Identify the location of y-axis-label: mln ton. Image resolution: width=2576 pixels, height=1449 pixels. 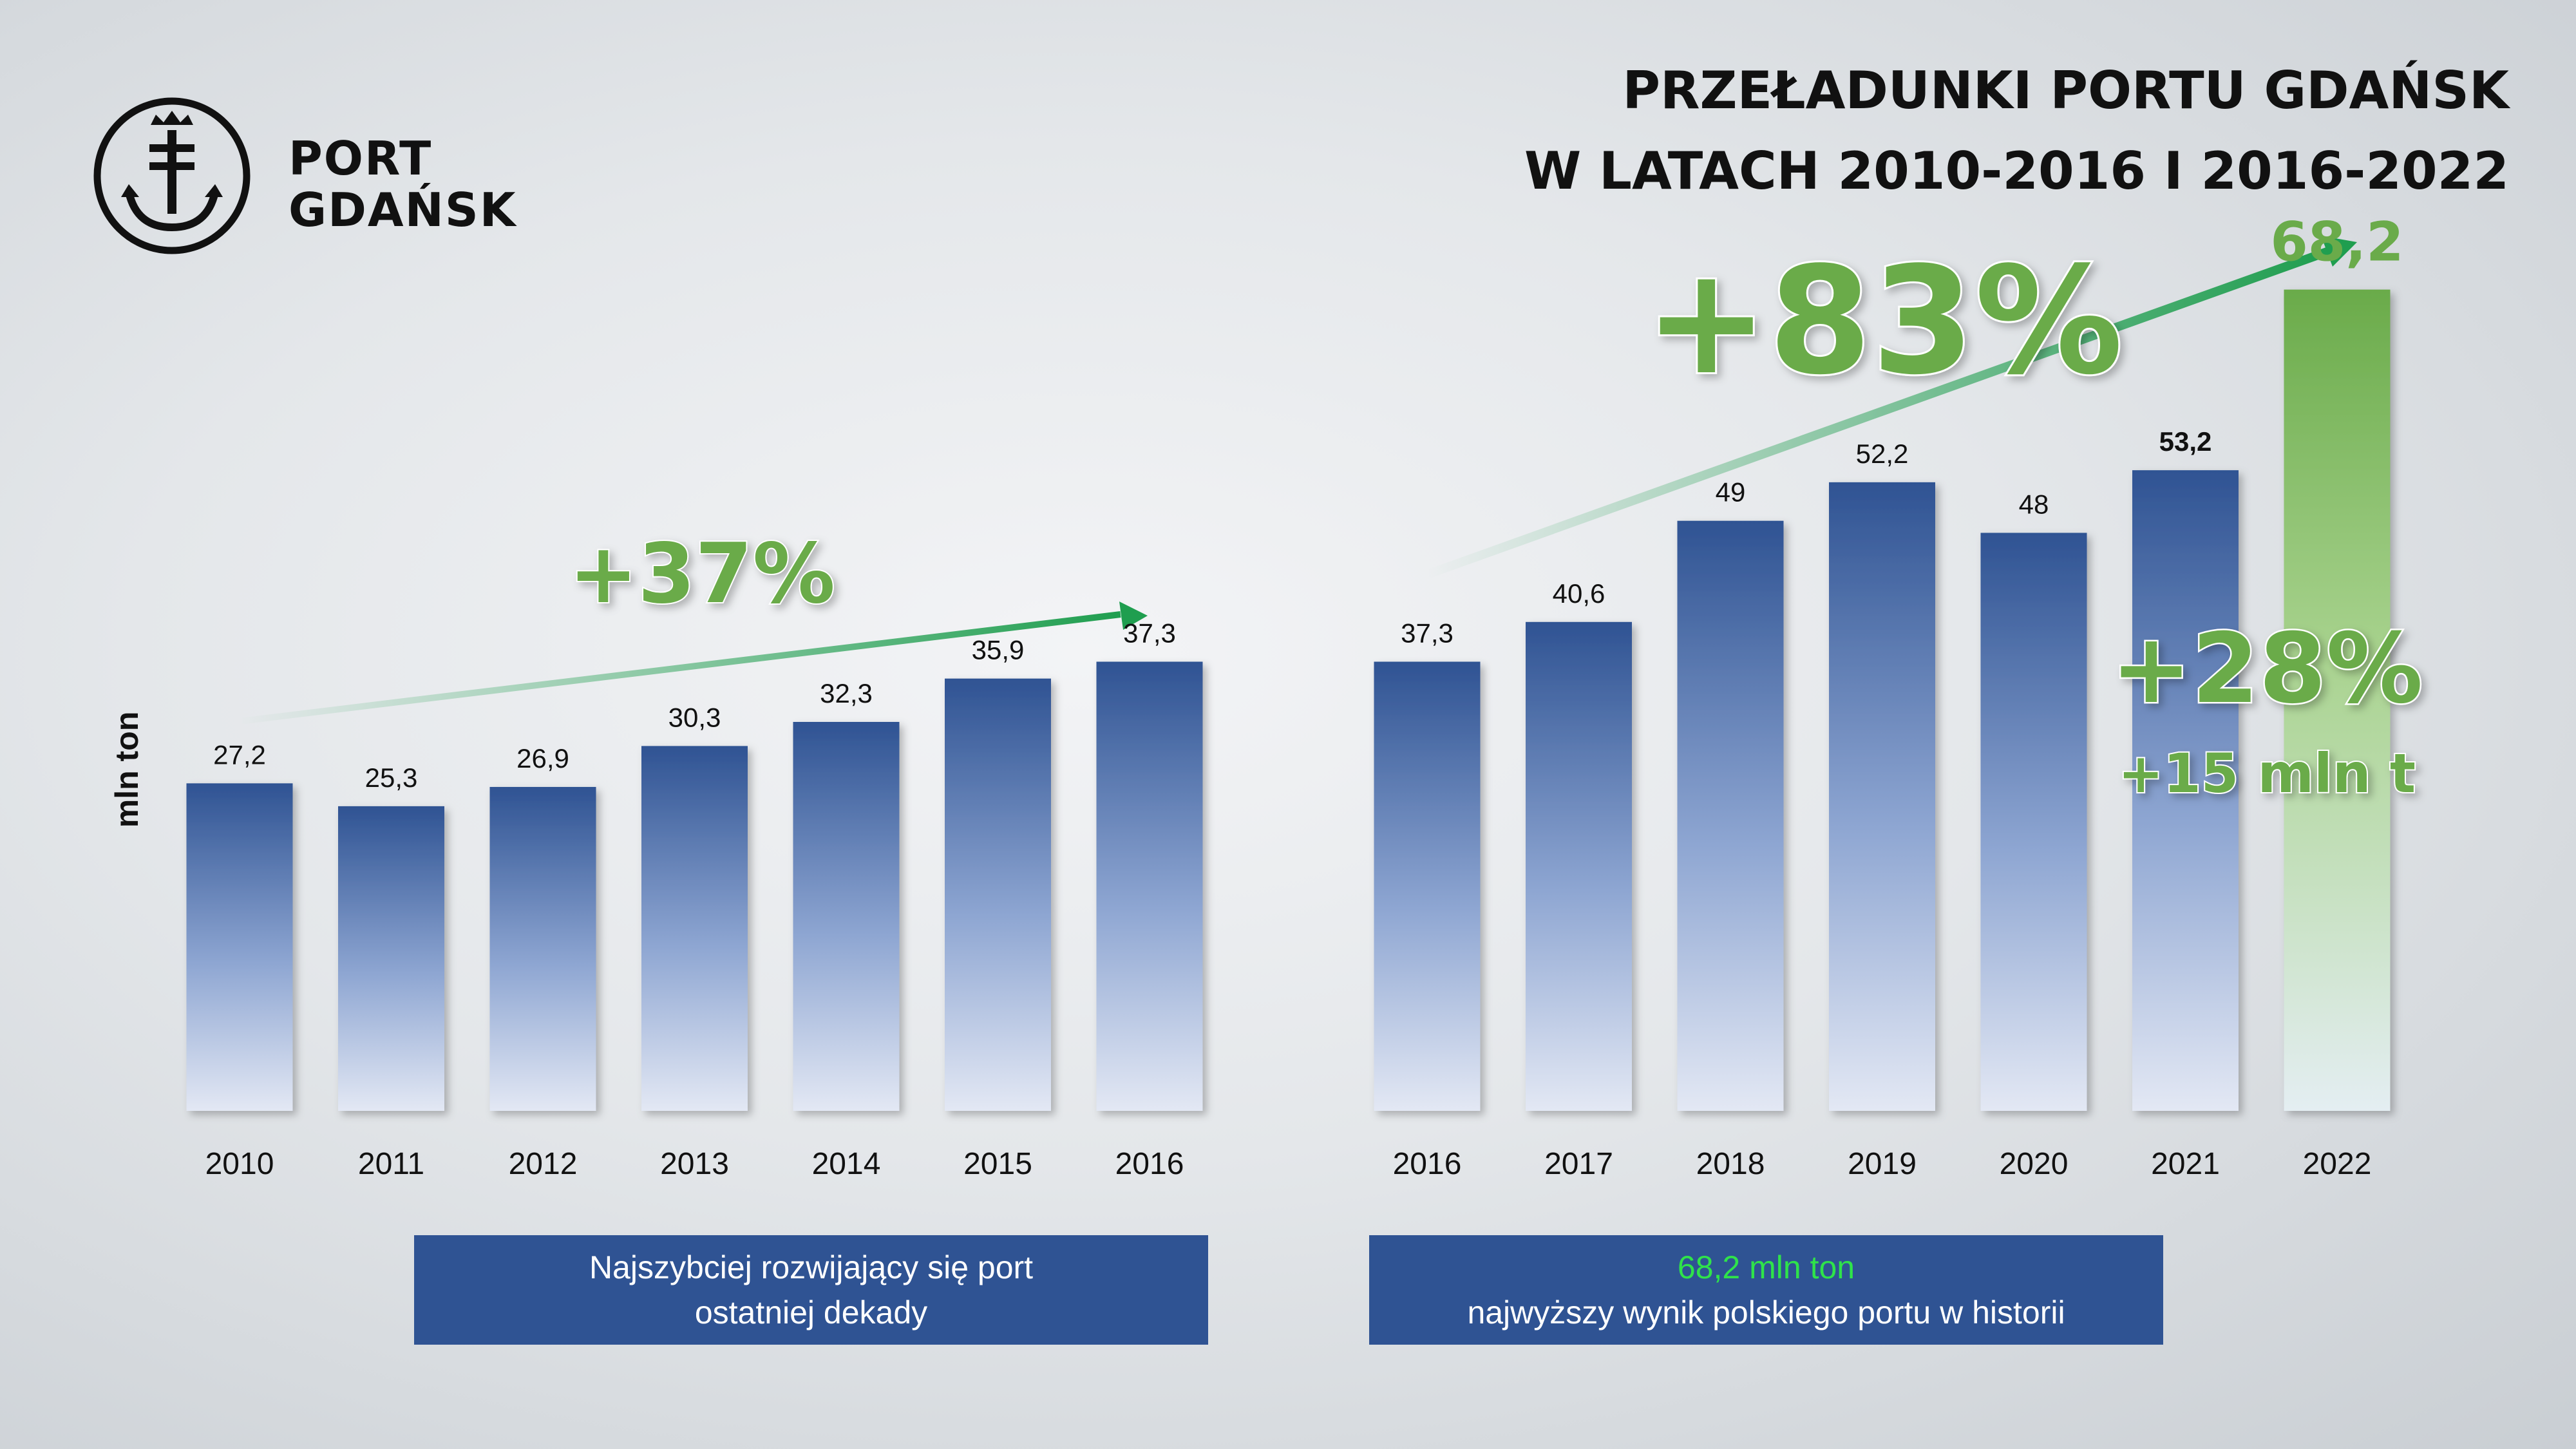
(127, 770).